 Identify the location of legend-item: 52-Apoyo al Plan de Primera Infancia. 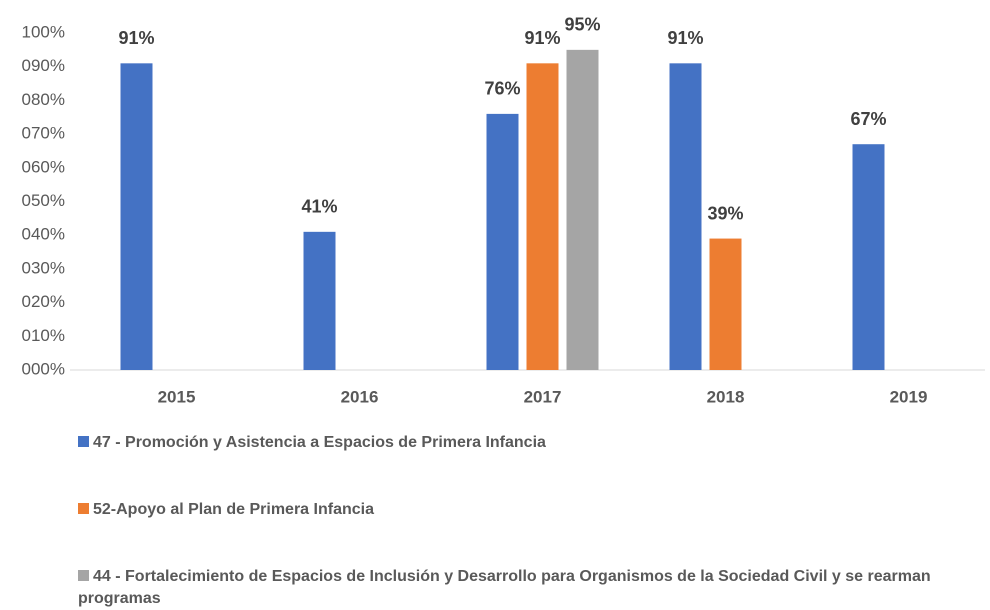
(528, 510).